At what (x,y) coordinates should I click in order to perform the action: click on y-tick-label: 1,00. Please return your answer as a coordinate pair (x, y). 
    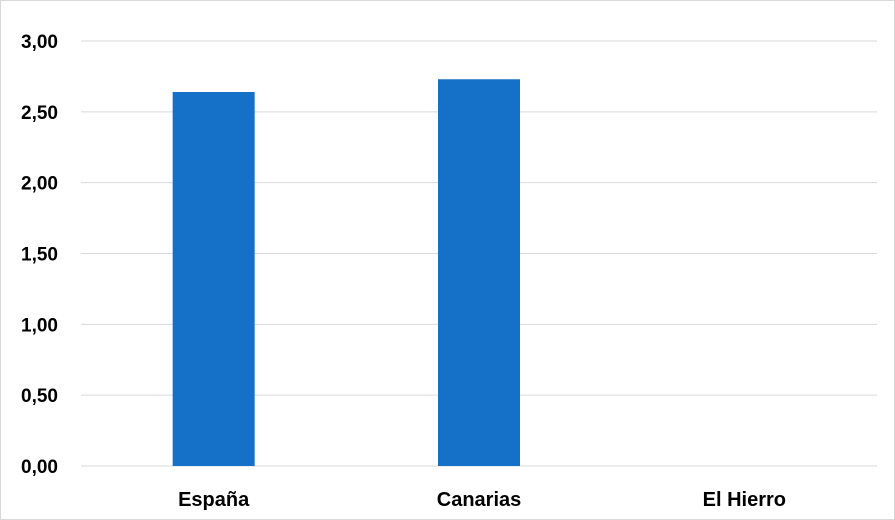
    Looking at the image, I should click on (39, 325).